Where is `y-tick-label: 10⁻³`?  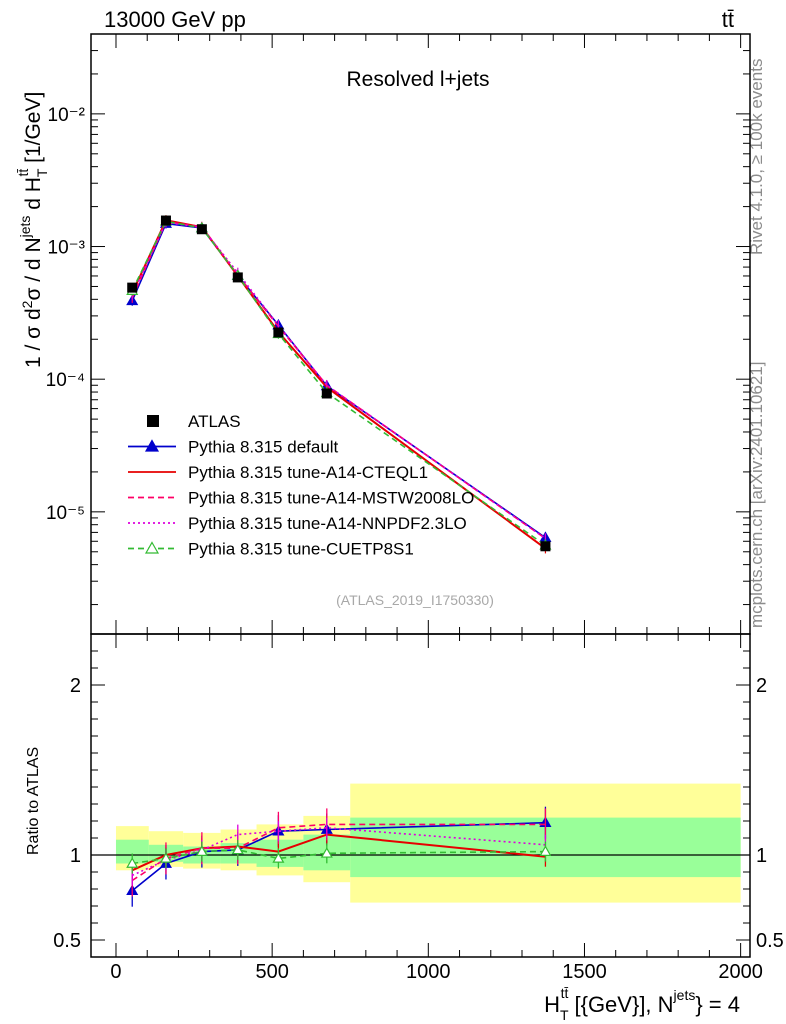
y-tick-label: 10⁻³ is located at coordinates (67, 248).